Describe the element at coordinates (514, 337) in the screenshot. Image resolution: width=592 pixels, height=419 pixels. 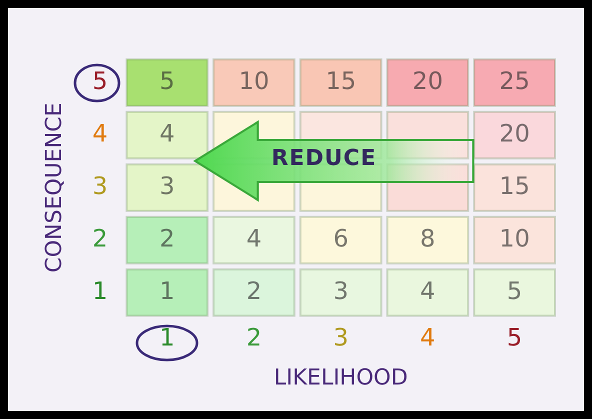
I see `x-tick-label: 5` at that location.